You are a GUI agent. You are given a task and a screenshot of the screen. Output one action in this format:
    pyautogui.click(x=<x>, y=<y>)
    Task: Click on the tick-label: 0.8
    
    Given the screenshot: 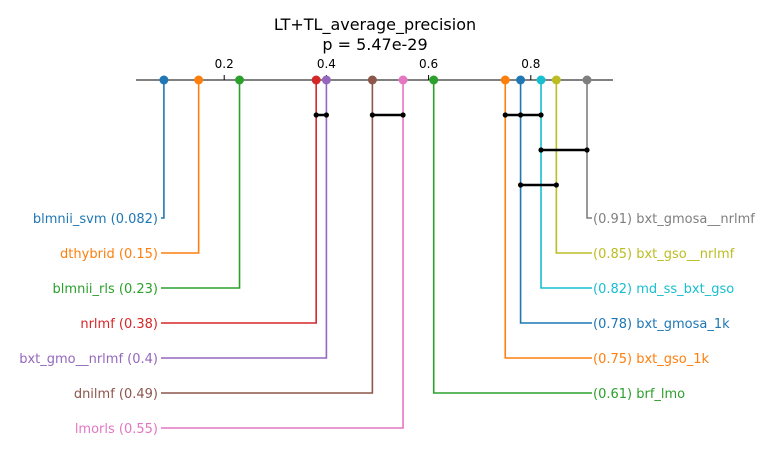 What is the action you would take?
    pyautogui.click(x=530, y=64)
    